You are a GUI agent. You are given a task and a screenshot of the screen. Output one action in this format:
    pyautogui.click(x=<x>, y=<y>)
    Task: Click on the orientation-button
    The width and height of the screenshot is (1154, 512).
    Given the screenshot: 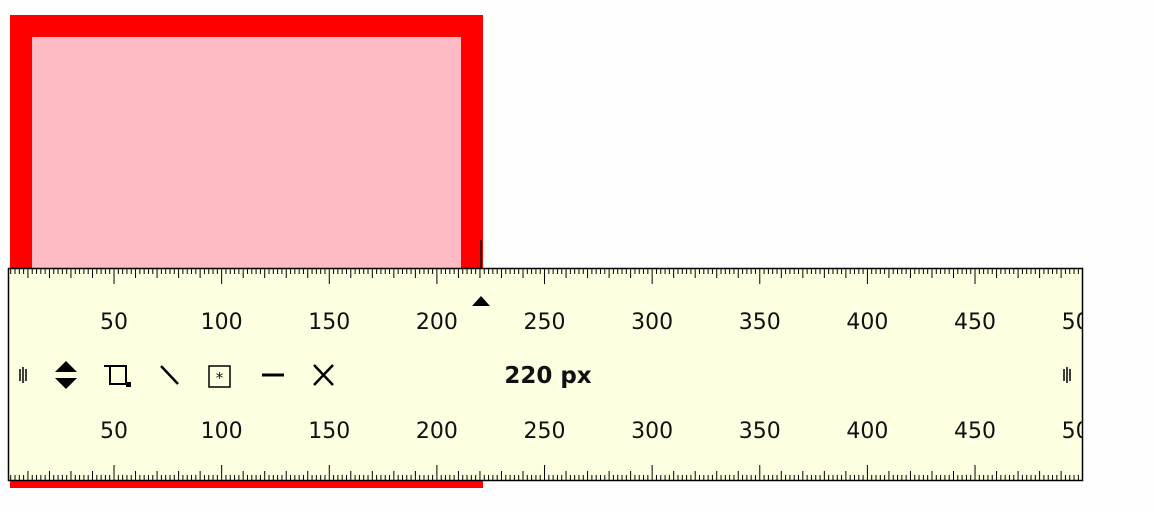 What is the action you would take?
    pyautogui.click(x=66, y=375)
    